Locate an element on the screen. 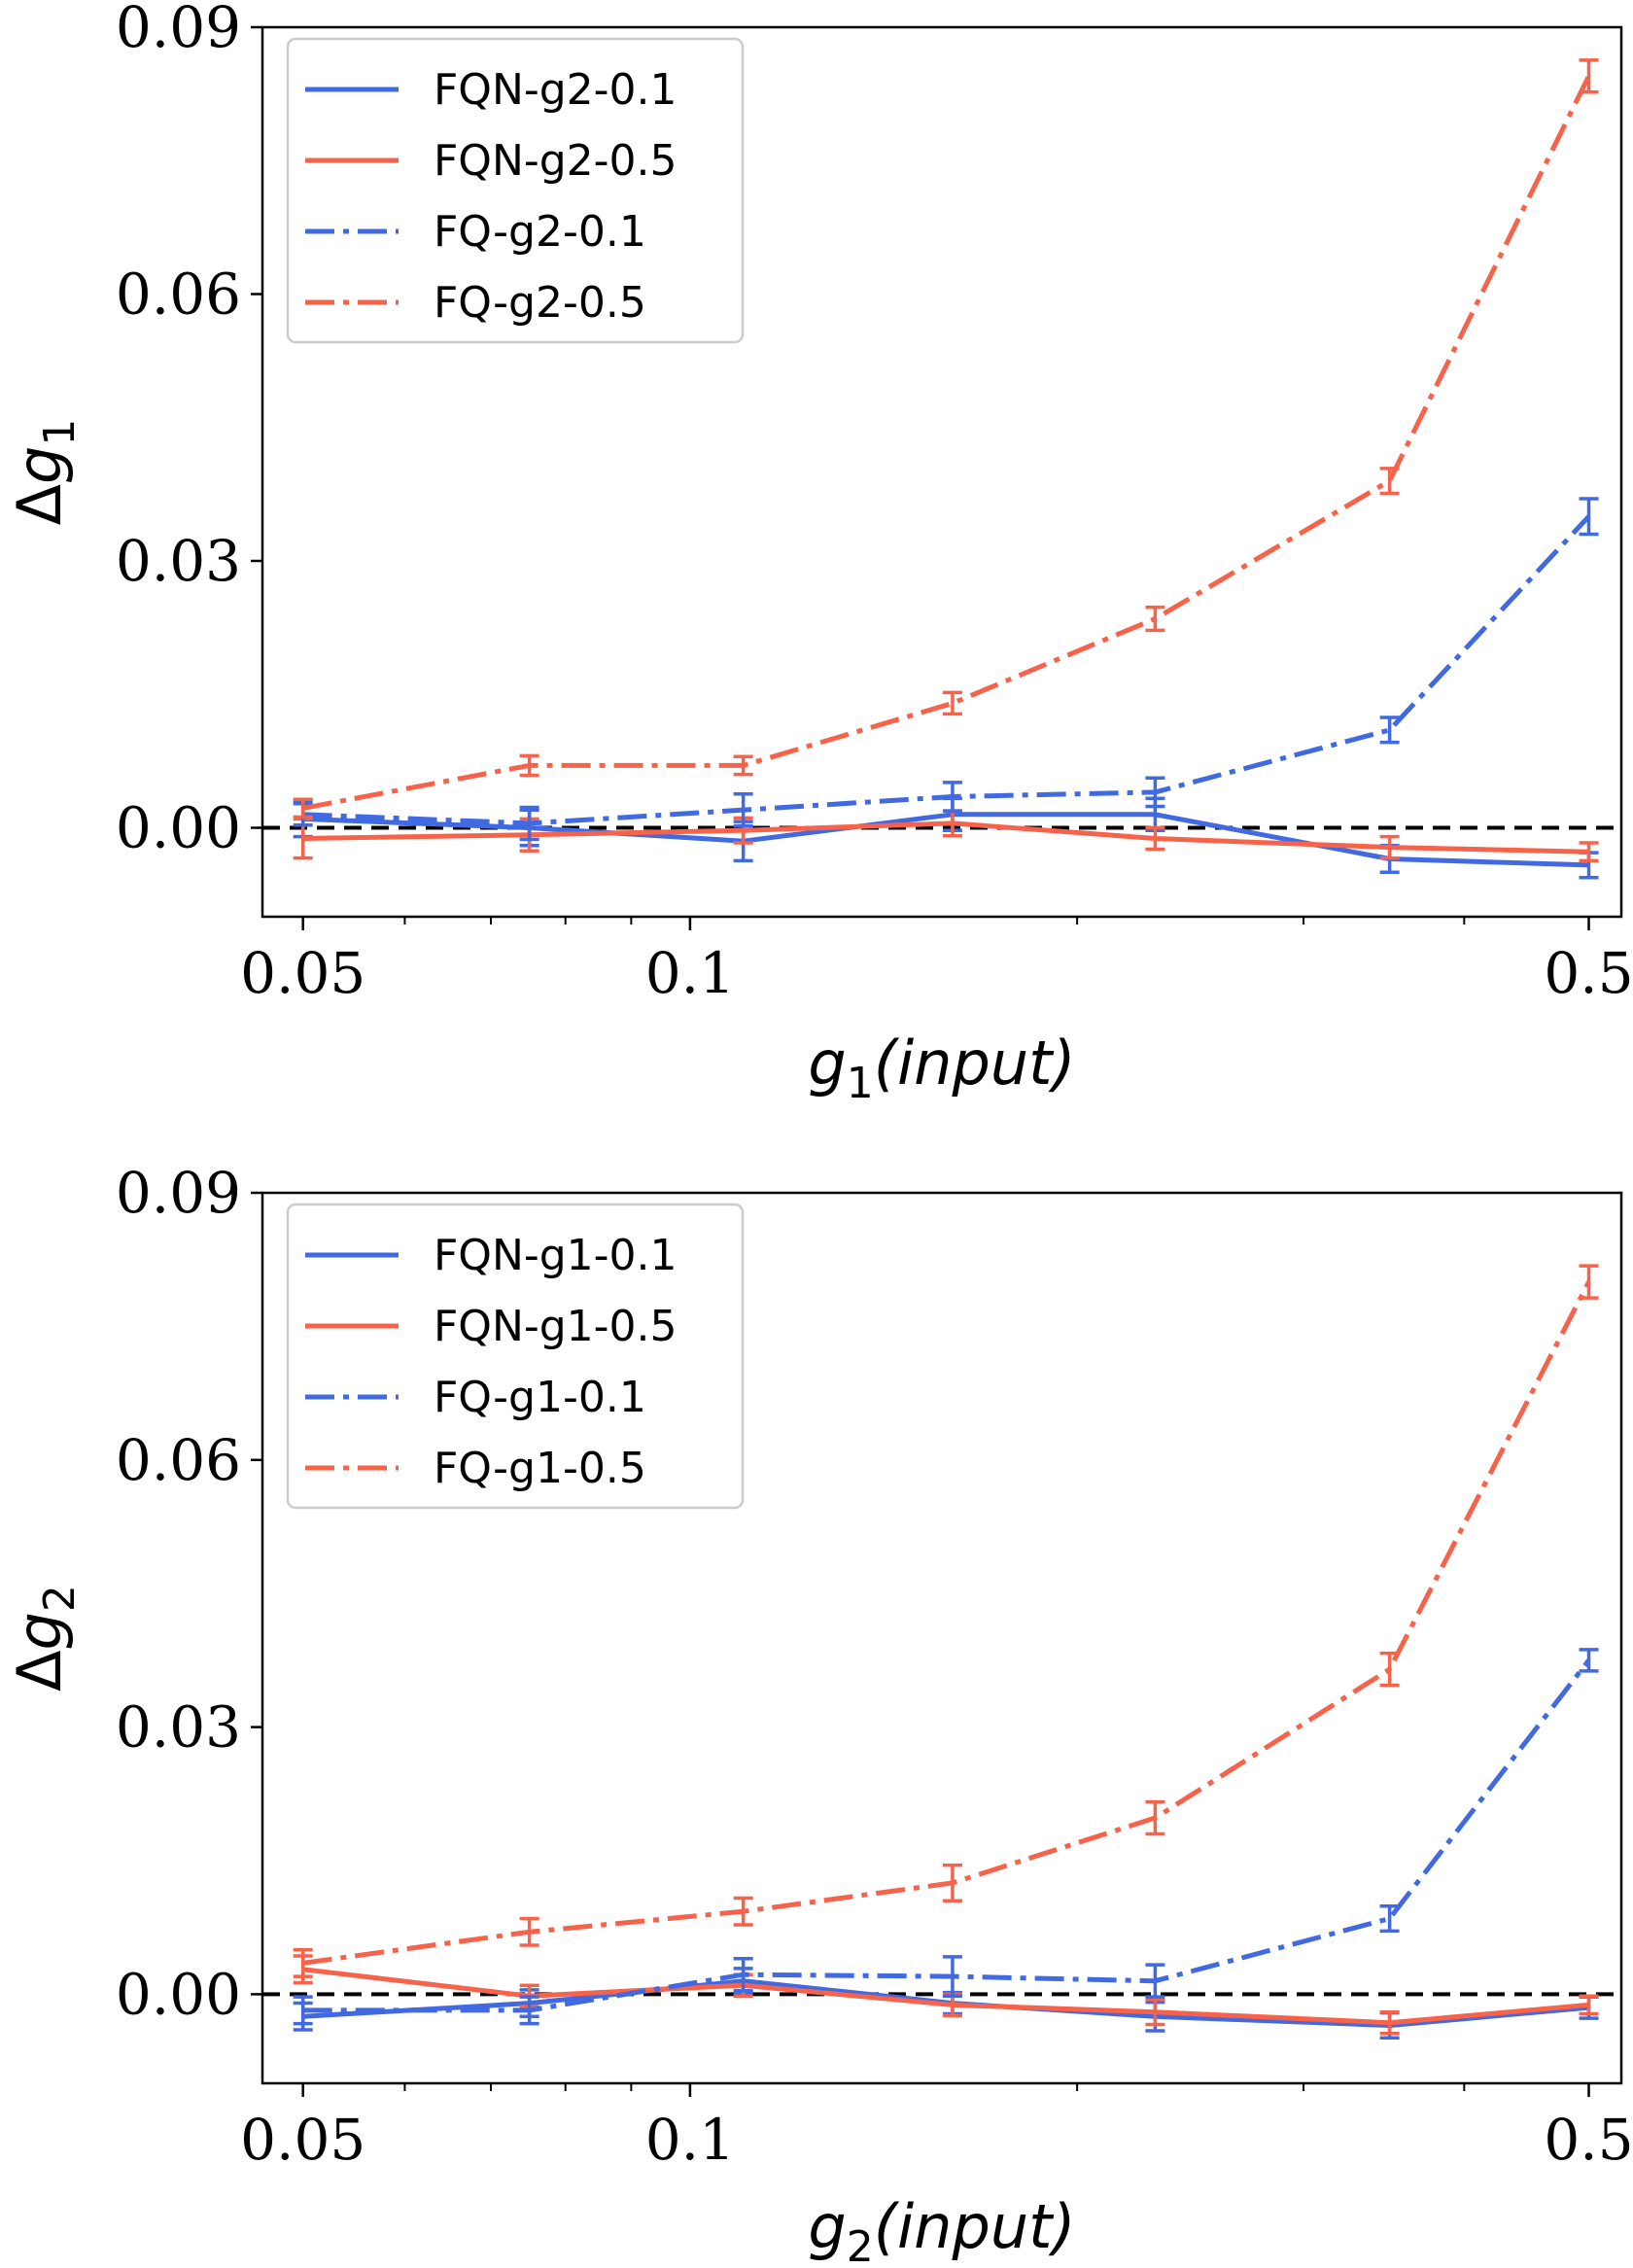 Image resolution: width=1633 pixels, height=2268 pixels. legend-label: FQN-g1-0.5 is located at coordinates (556, 1326).